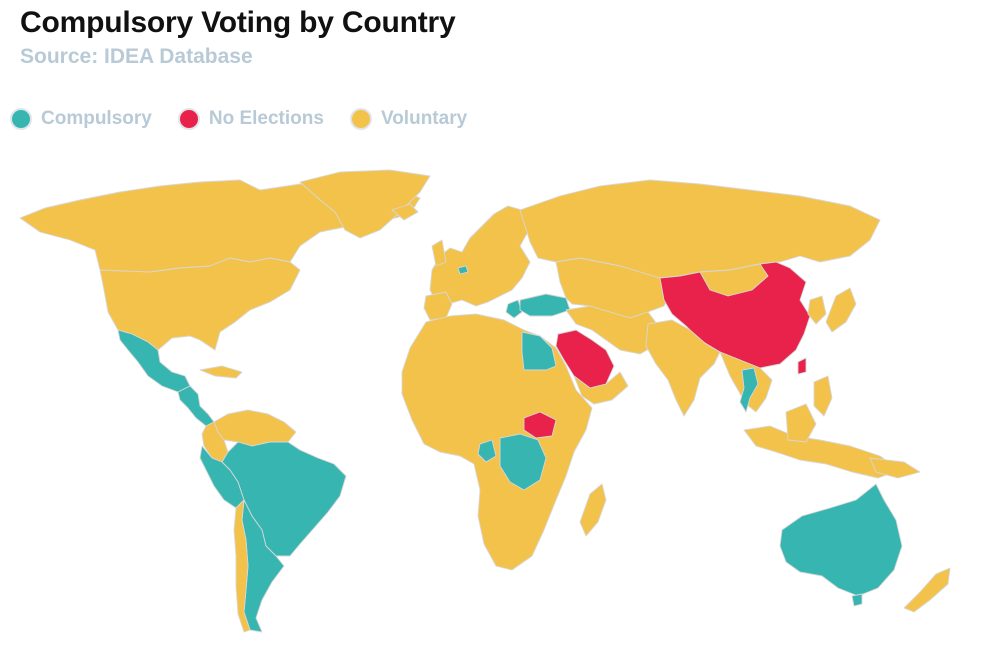 The image size is (1000, 660). I want to click on region-dr-congo, so click(523, 462).